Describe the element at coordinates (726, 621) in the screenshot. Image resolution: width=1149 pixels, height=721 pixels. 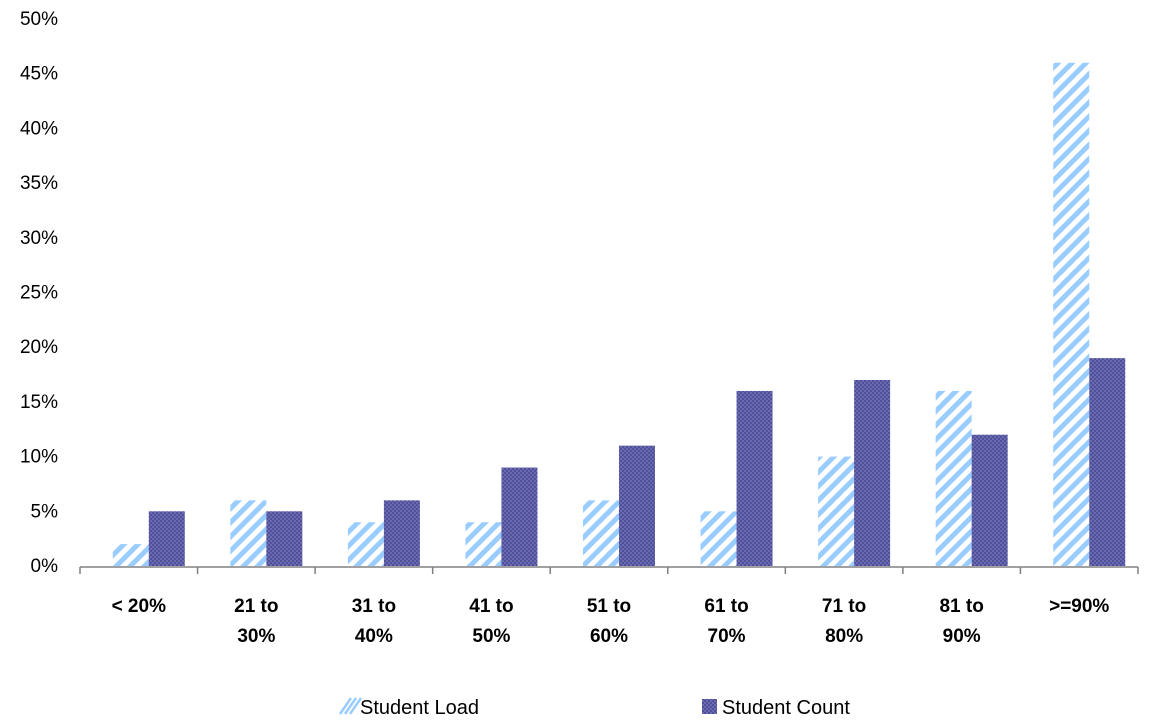
I see `x-tick-label: 61 to 70%` at that location.